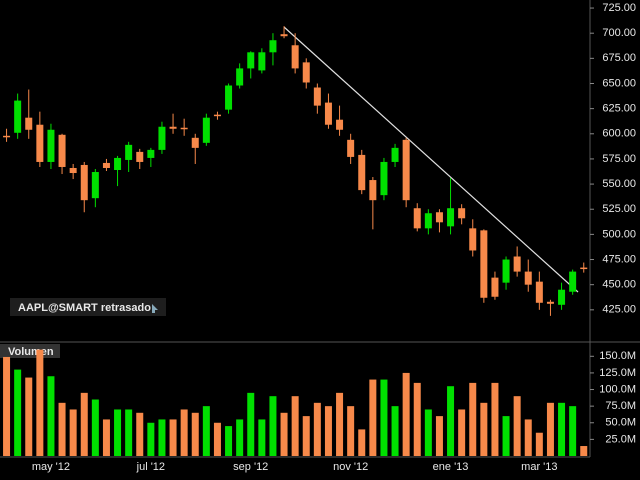  I want to click on y-tick-label: 450.00, so click(619, 285).